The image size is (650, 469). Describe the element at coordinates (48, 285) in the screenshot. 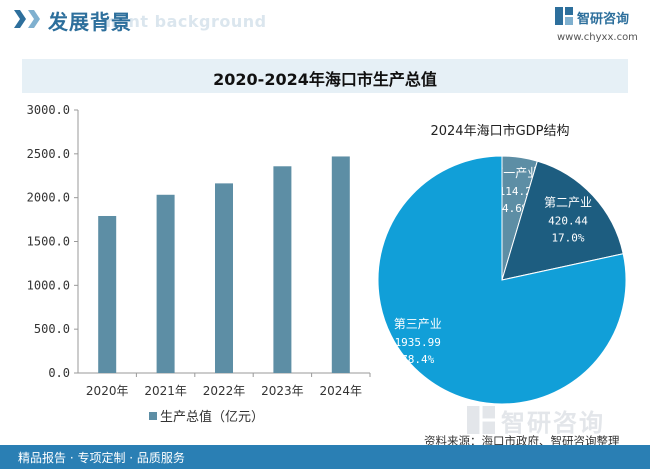

I see `y-tick-label: 1000.0` at that location.